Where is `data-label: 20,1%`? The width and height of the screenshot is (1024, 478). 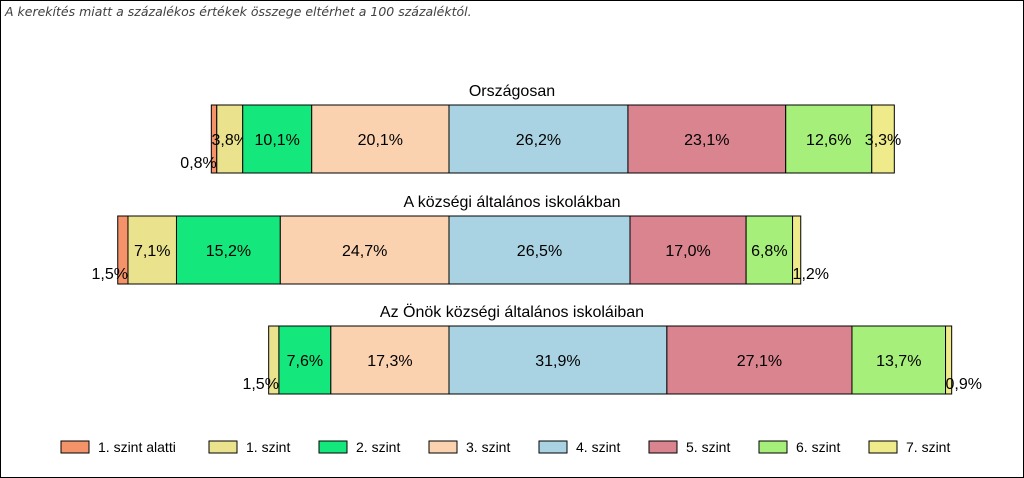
data-label: 20,1% is located at coordinates (380, 140).